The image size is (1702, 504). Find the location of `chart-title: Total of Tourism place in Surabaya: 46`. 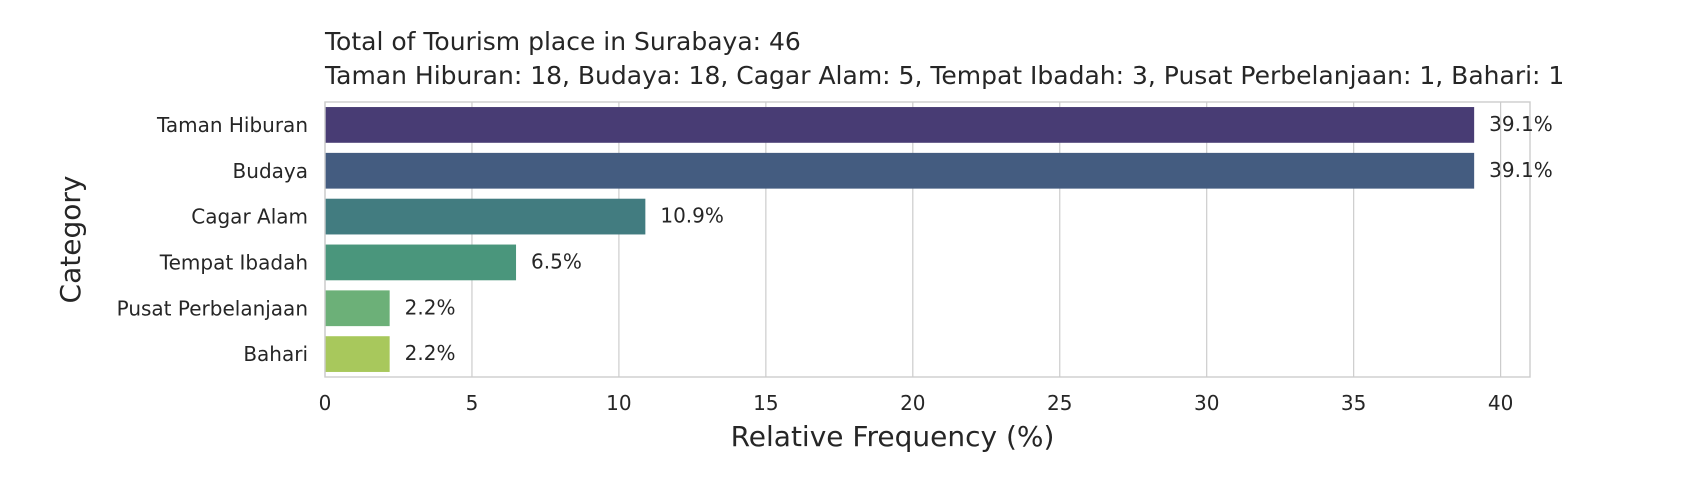

chart-title: Total of Tourism place in Surabaya: 46 is located at coordinates (562, 41).